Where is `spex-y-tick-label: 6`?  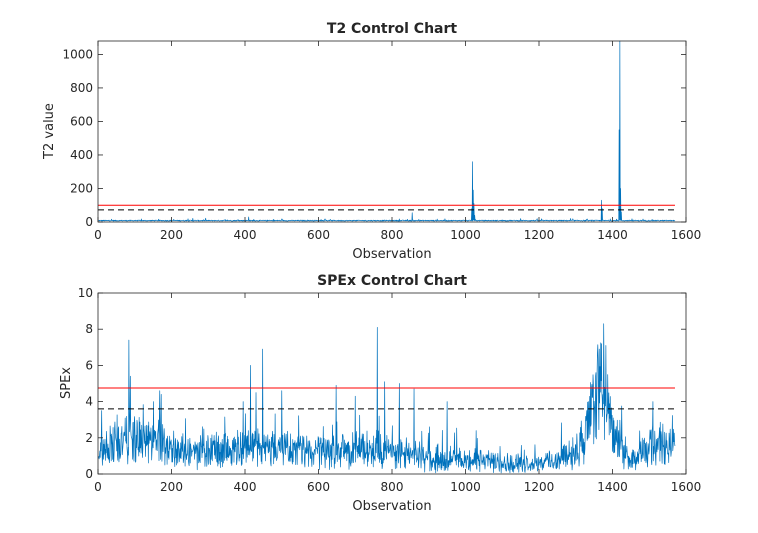 spex-y-tick-label: 6 is located at coordinates (89, 365).